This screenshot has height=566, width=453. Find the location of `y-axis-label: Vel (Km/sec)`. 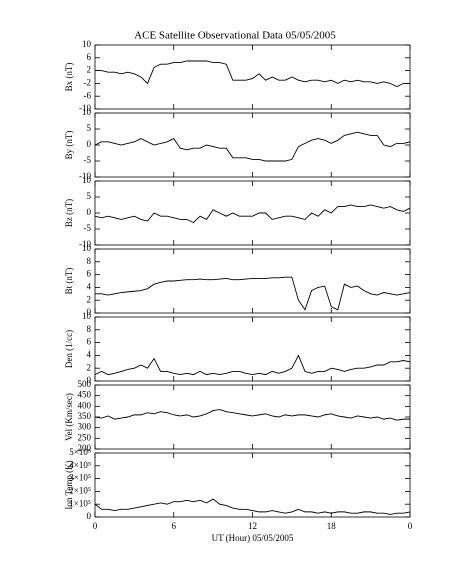

y-axis-label: Vel (Km/sec) is located at coordinates (69, 417).